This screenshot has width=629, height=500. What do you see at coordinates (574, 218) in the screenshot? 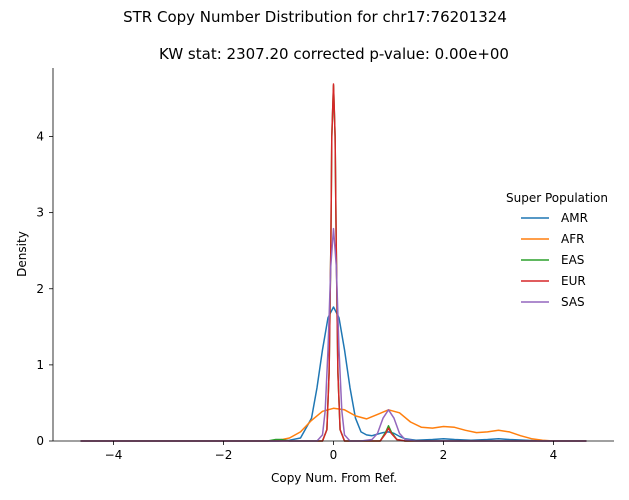
I see `legend-label-amr: AMR` at bounding box center [574, 218].